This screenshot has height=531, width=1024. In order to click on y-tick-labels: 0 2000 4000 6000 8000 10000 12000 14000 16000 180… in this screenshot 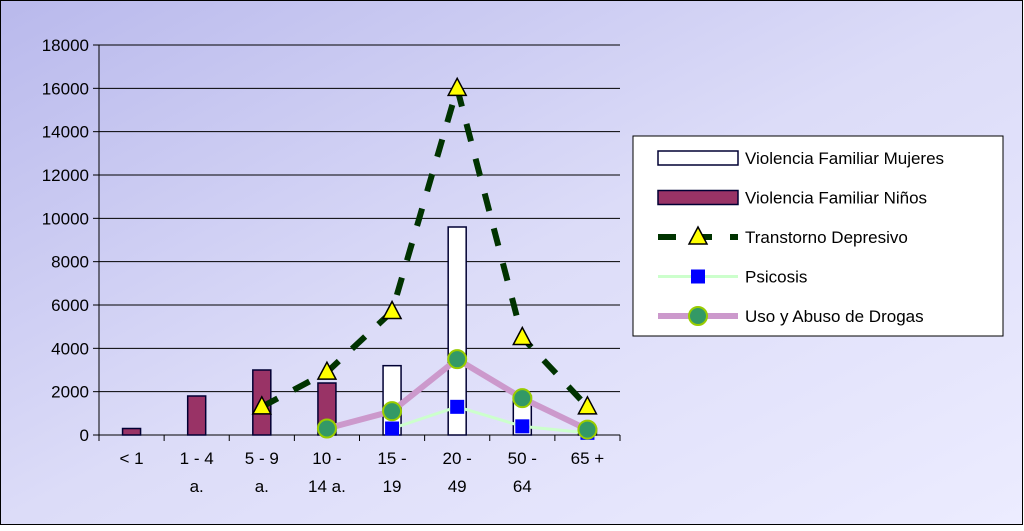, I will do `click(65, 240)`.